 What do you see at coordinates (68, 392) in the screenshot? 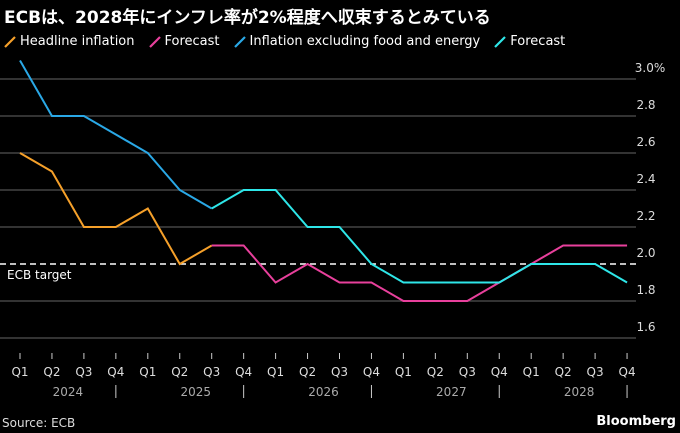
I see `year-label: 2024` at bounding box center [68, 392].